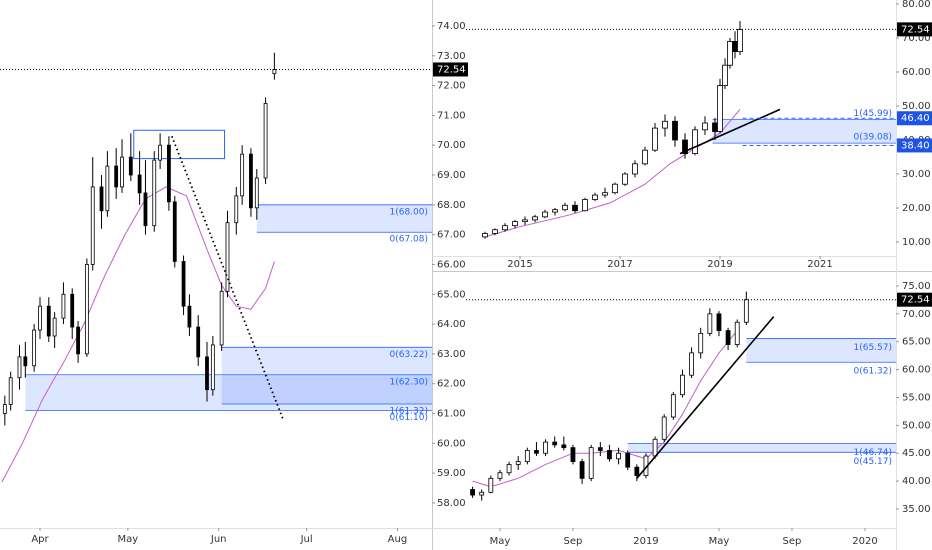 The image size is (932, 550). I want to click on y-tick-label: 50.00, so click(916, 106).